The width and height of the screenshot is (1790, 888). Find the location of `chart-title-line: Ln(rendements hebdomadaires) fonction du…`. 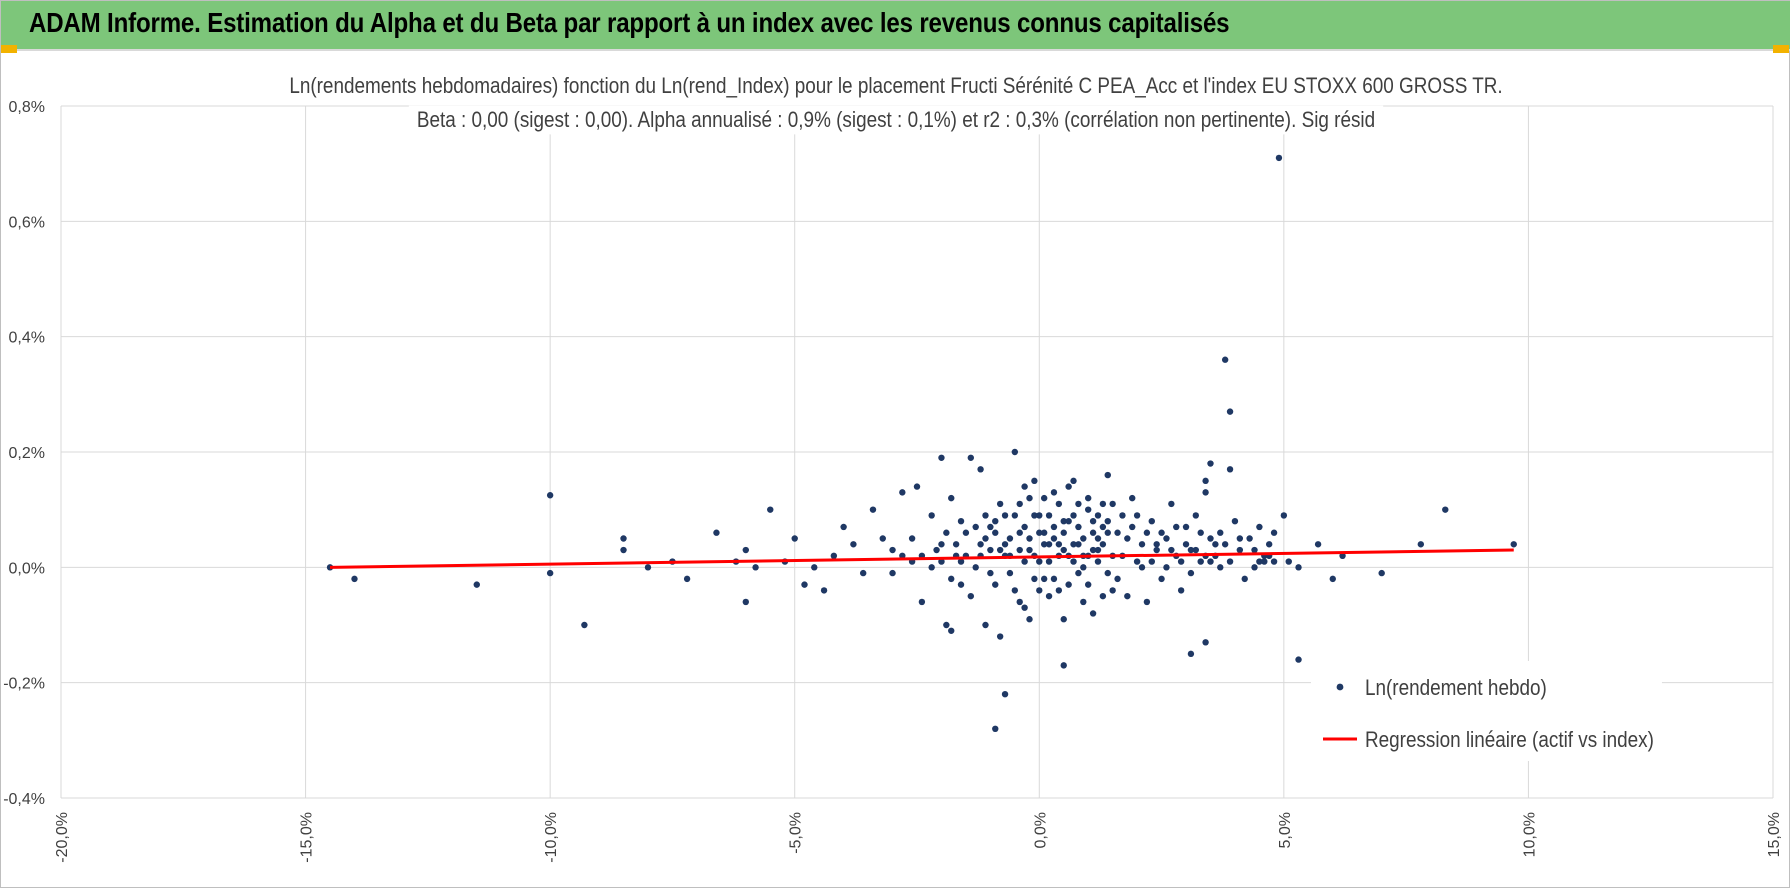

chart-title-line: Ln(rendements hebdomadaires) fonction du… is located at coordinates (895, 86).